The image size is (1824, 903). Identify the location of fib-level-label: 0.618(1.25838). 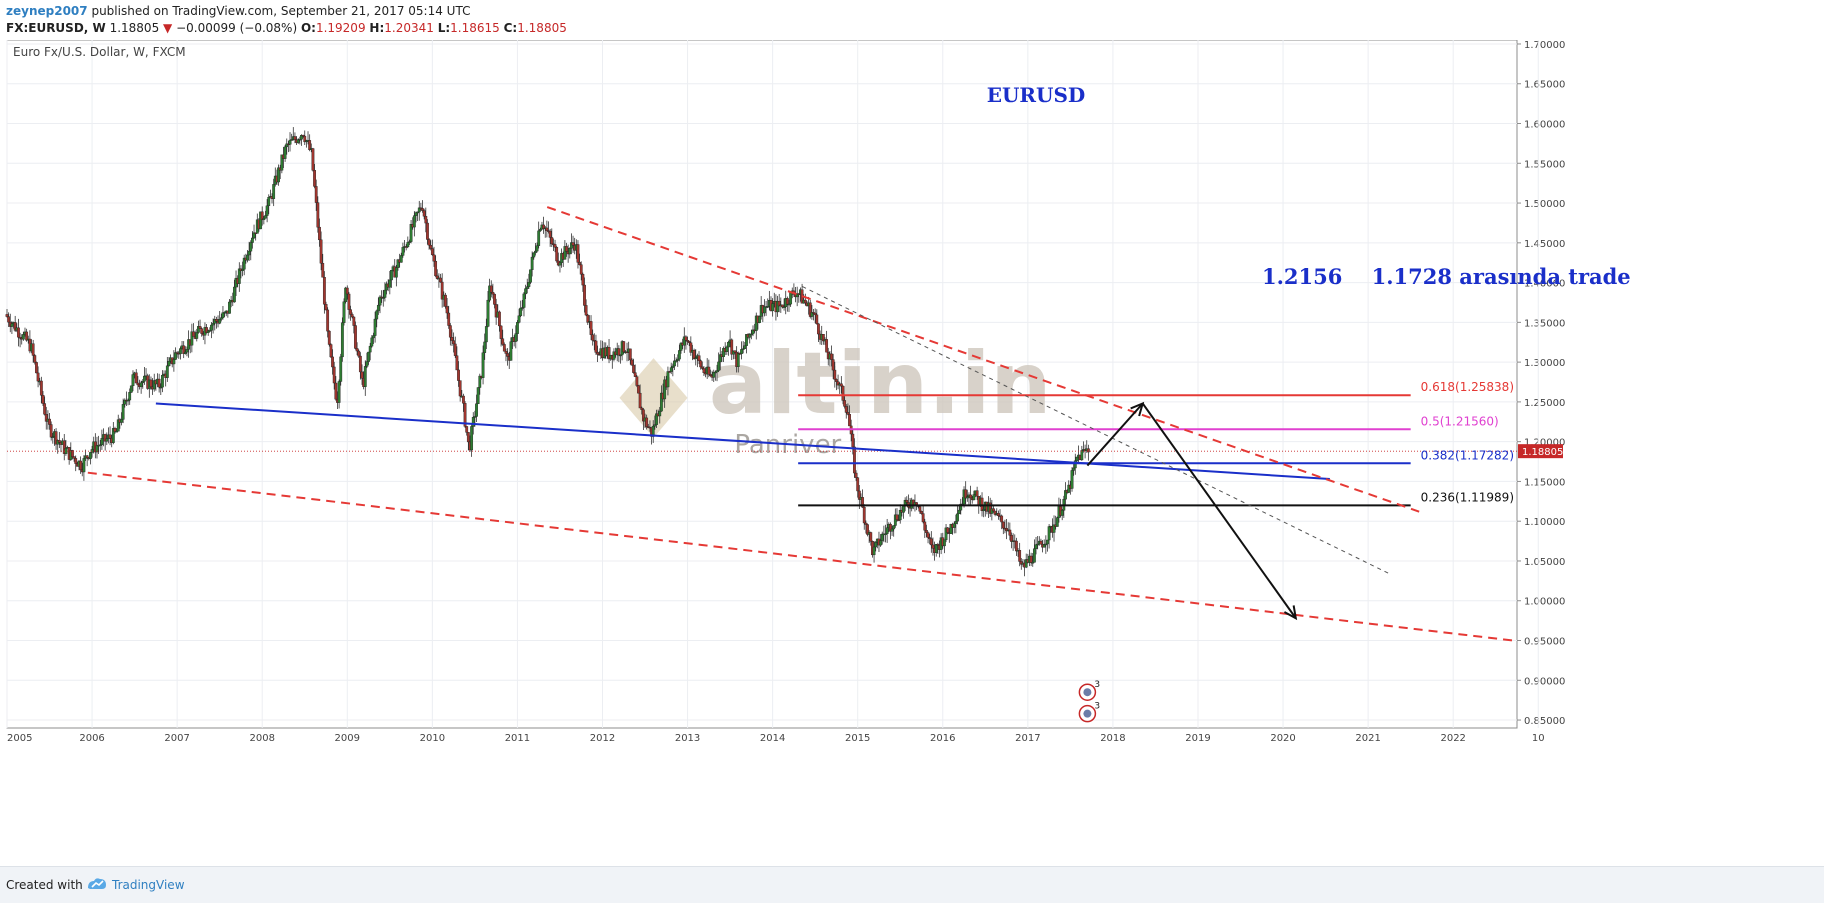
(1467, 387).